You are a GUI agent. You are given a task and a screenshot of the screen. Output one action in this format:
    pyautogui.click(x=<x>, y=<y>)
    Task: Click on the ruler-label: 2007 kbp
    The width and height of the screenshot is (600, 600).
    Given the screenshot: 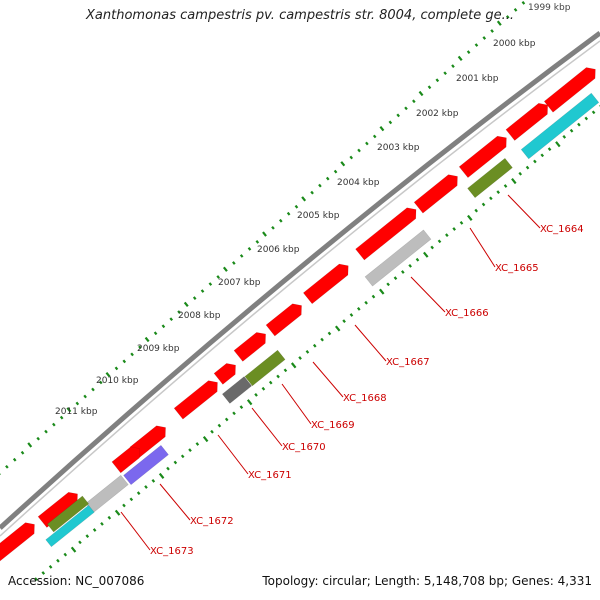 What is the action you would take?
    pyautogui.click(x=239, y=283)
    